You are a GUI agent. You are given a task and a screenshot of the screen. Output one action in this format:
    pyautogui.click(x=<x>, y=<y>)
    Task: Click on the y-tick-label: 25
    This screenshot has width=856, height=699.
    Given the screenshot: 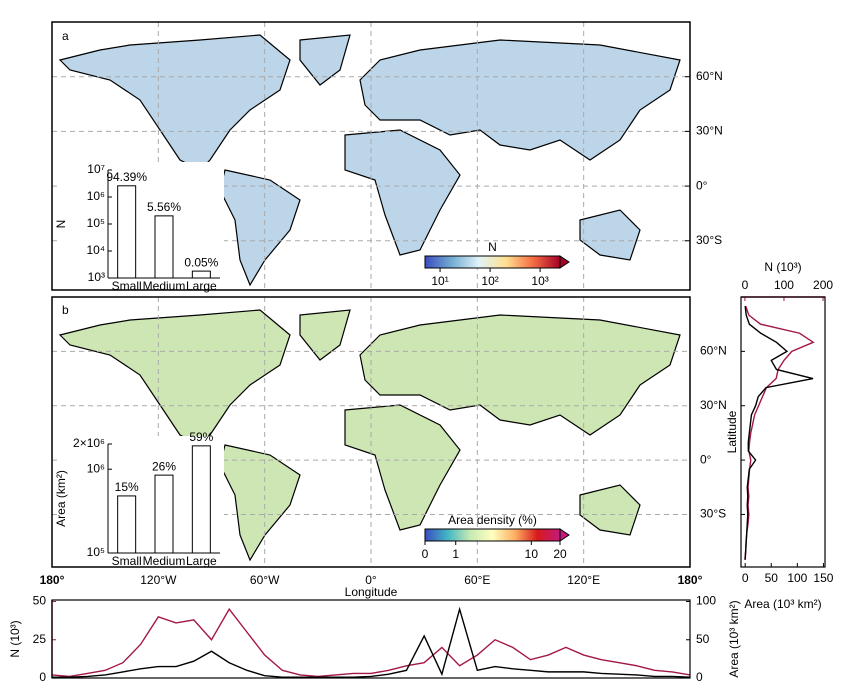 What is the action you would take?
    pyautogui.click(x=40, y=639)
    